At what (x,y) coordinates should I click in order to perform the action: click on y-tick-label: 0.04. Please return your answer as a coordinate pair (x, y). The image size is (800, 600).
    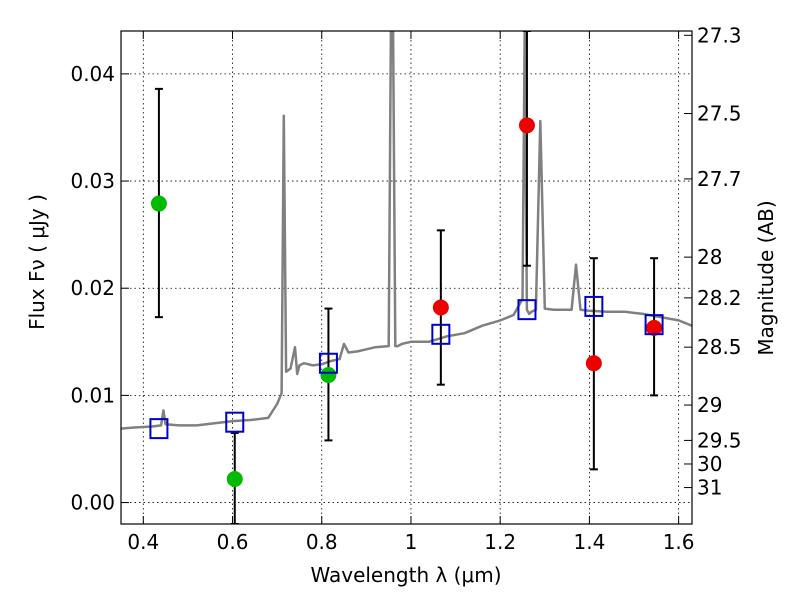
    Looking at the image, I should click on (92, 74).